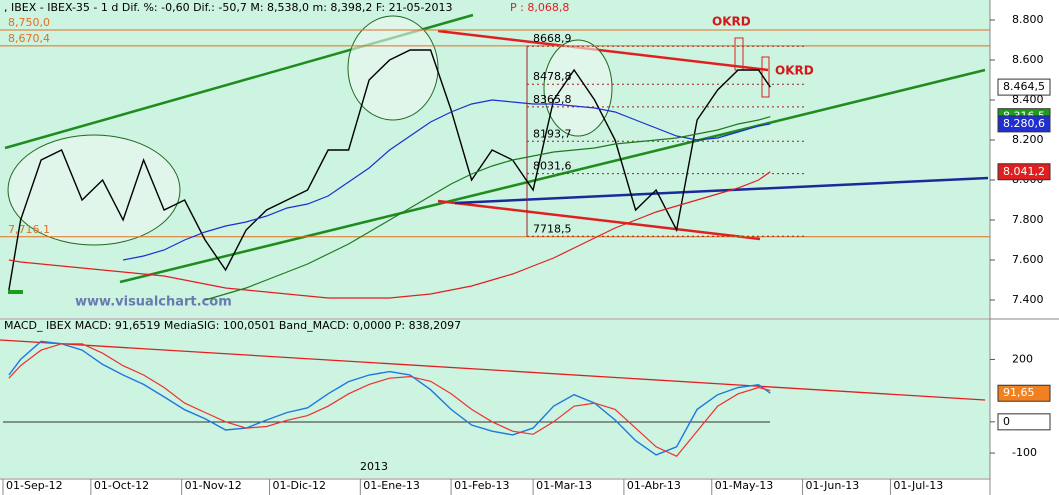 The image size is (1059, 495). What do you see at coordinates (552, 166) in the screenshot?
I see `retracement-label: 8031,6` at bounding box center [552, 166].